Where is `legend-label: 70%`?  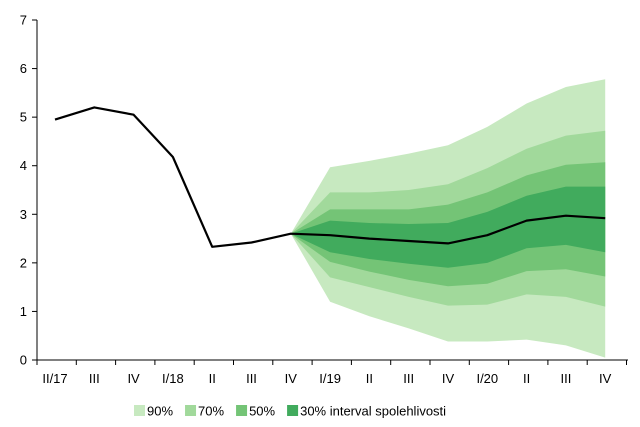 legend-label: 70% is located at coordinates (211, 411).